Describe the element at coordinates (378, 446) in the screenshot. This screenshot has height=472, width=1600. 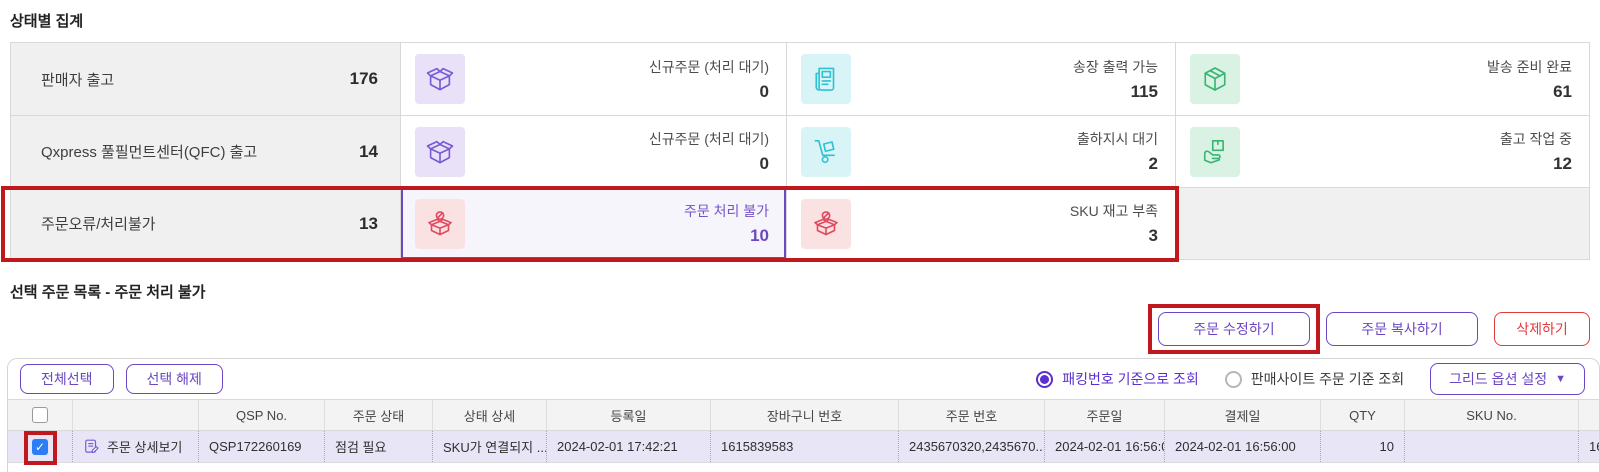
I see `row-order-status: 점검 필요` at that location.